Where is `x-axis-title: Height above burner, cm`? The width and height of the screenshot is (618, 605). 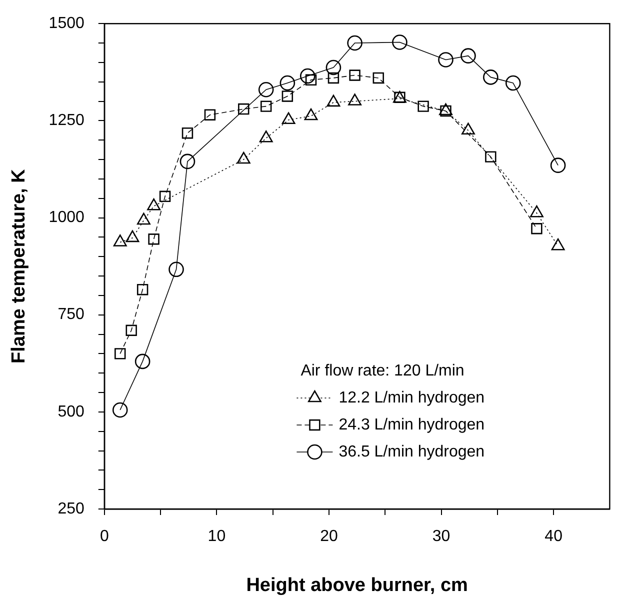 x-axis-title: Height above burner, cm is located at coordinates (357, 585).